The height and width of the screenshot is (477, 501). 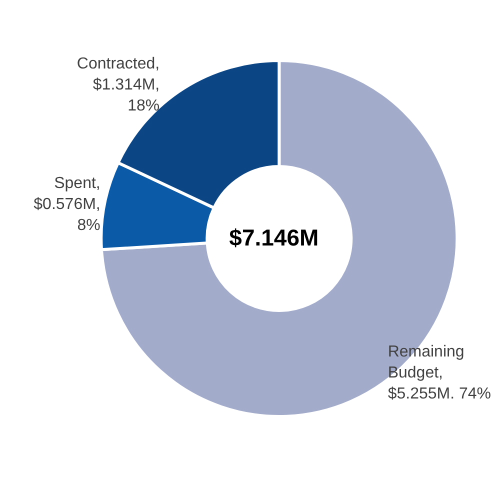 I want to click on slice-label: Contracted, $1.314M, 18%, so click(x=118, y=84).